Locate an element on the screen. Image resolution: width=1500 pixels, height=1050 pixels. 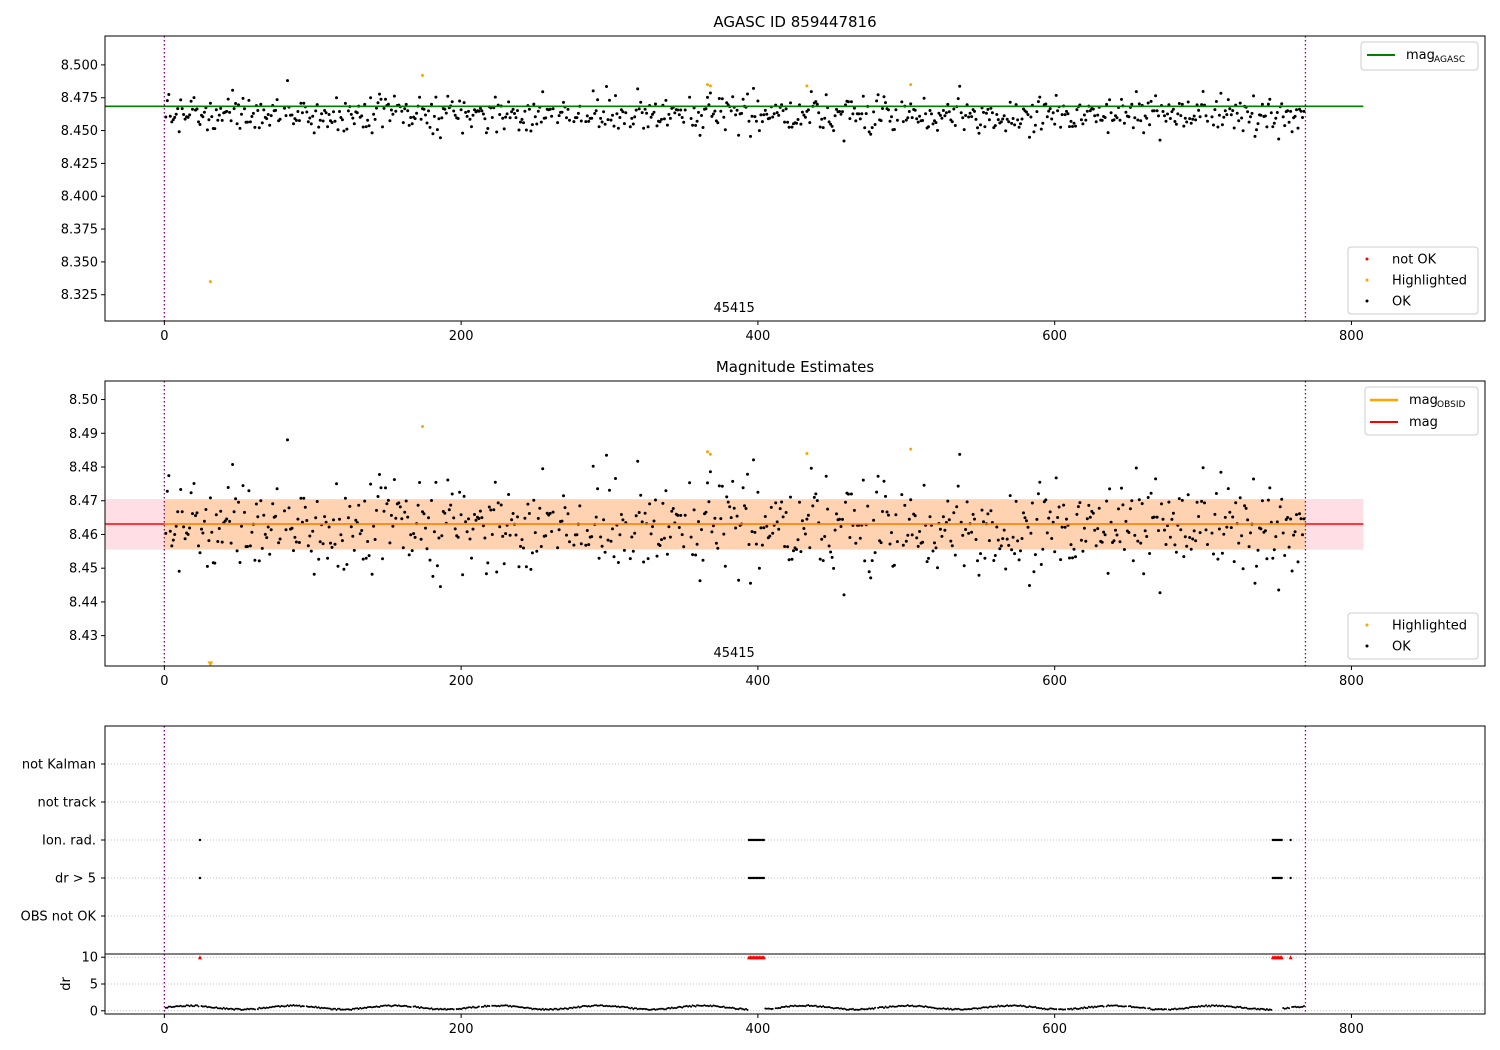
flag-category-label: not track is located at coordinates (66, 803).